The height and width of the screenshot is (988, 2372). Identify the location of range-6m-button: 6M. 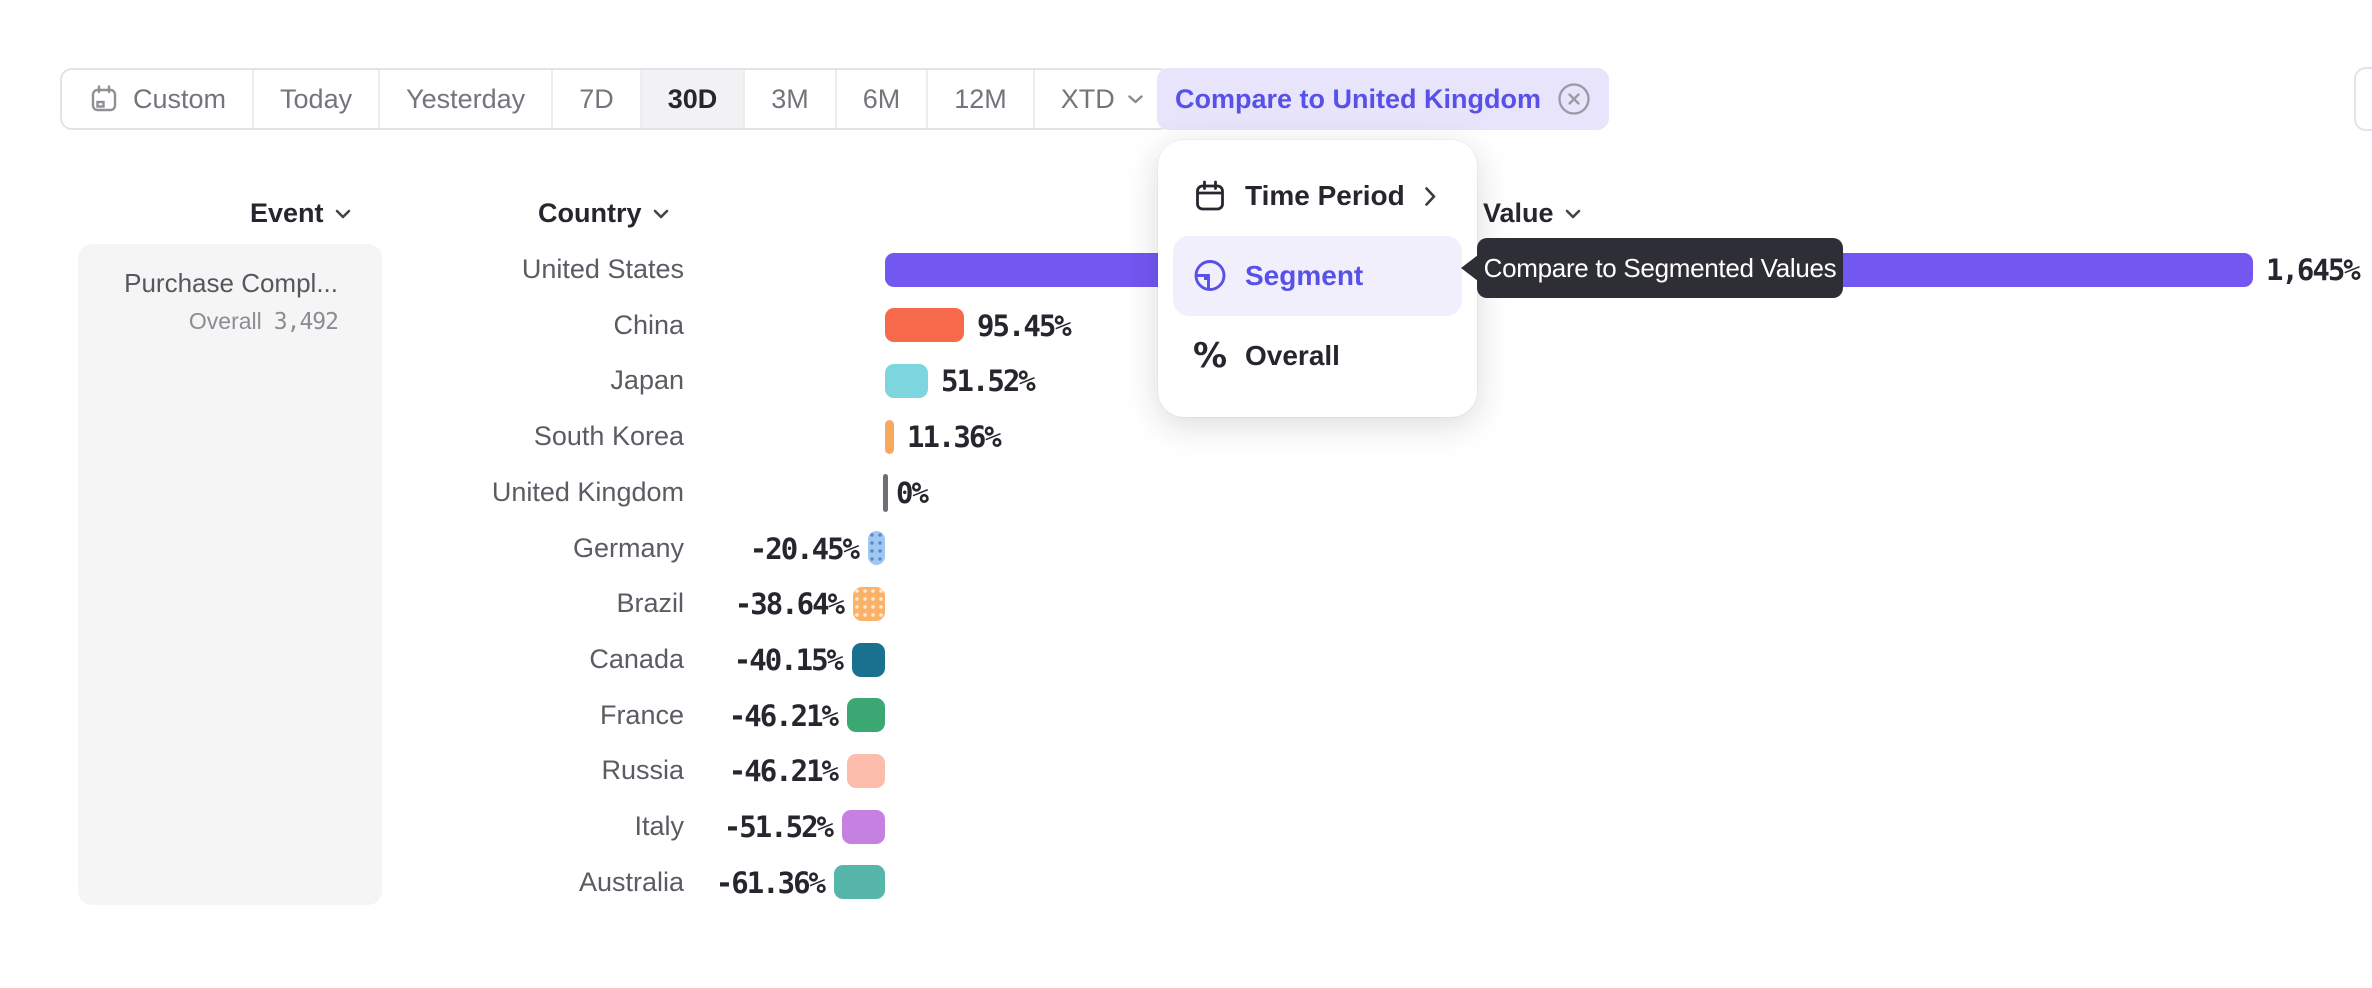
(883, 99).